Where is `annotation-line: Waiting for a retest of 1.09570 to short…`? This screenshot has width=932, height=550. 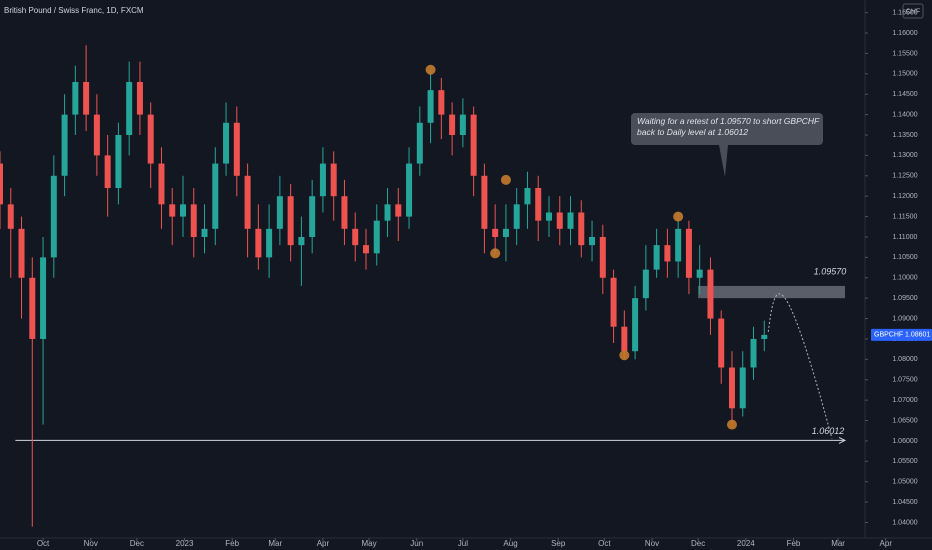
annotation-line: Waiting for a retest of 1.09570 to short… is located at coordinates (728, 121).